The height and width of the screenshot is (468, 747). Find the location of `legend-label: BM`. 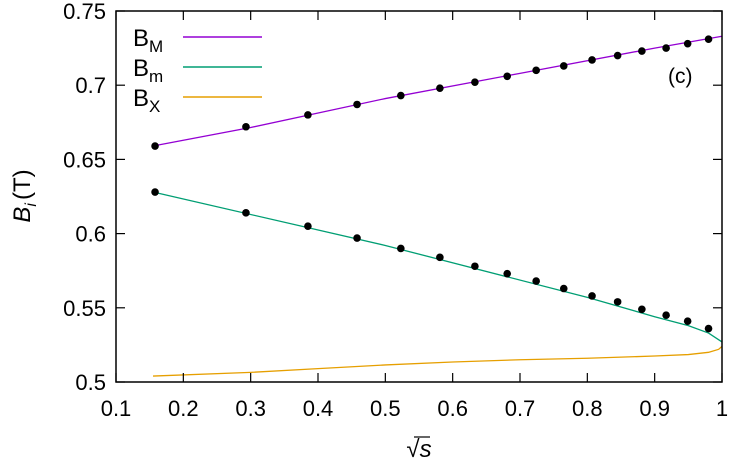

legend-label: BM is located at coordinates (148, 40).